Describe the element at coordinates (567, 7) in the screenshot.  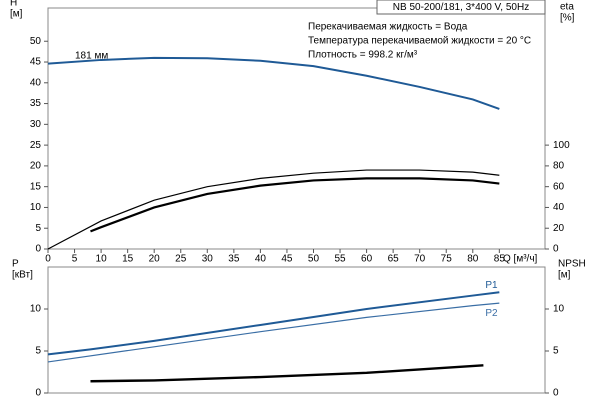
I see `y2-axis-label: eta` at that location.